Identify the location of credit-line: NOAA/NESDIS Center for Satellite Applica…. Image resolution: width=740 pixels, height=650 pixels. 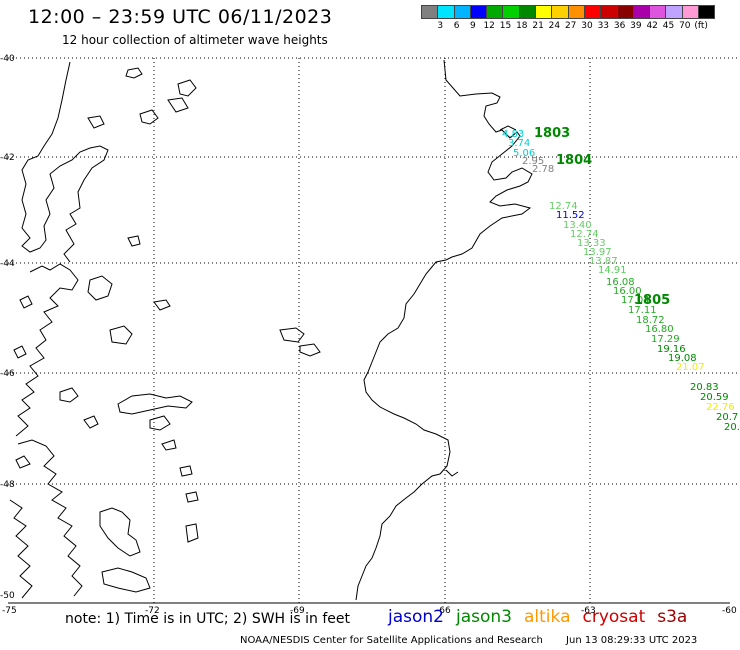
(468, 640).